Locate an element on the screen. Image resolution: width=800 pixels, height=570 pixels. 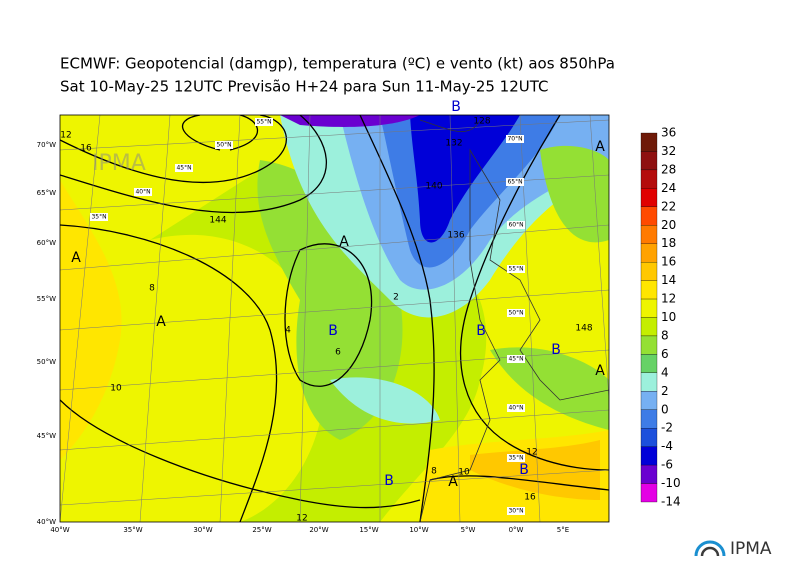
lat-label: 70°W is located at coordinates (46, 145).